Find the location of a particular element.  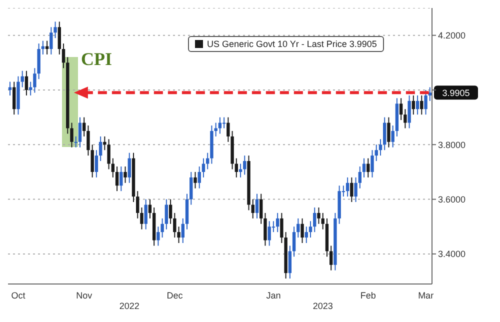

y-tick-label: 3.4000 is located at coordinates (452, 254).